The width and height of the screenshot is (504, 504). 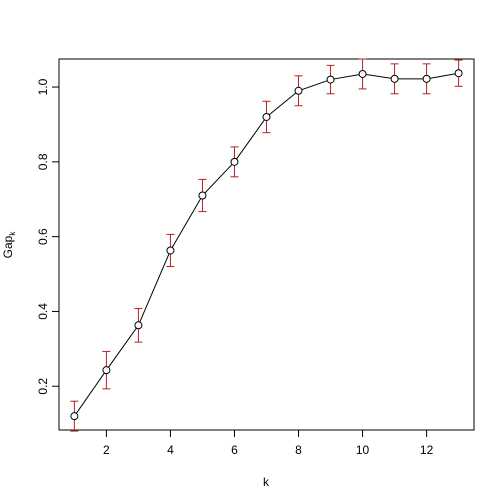 I want to click on x-tick-label: 4, so click(x=170, y=450).